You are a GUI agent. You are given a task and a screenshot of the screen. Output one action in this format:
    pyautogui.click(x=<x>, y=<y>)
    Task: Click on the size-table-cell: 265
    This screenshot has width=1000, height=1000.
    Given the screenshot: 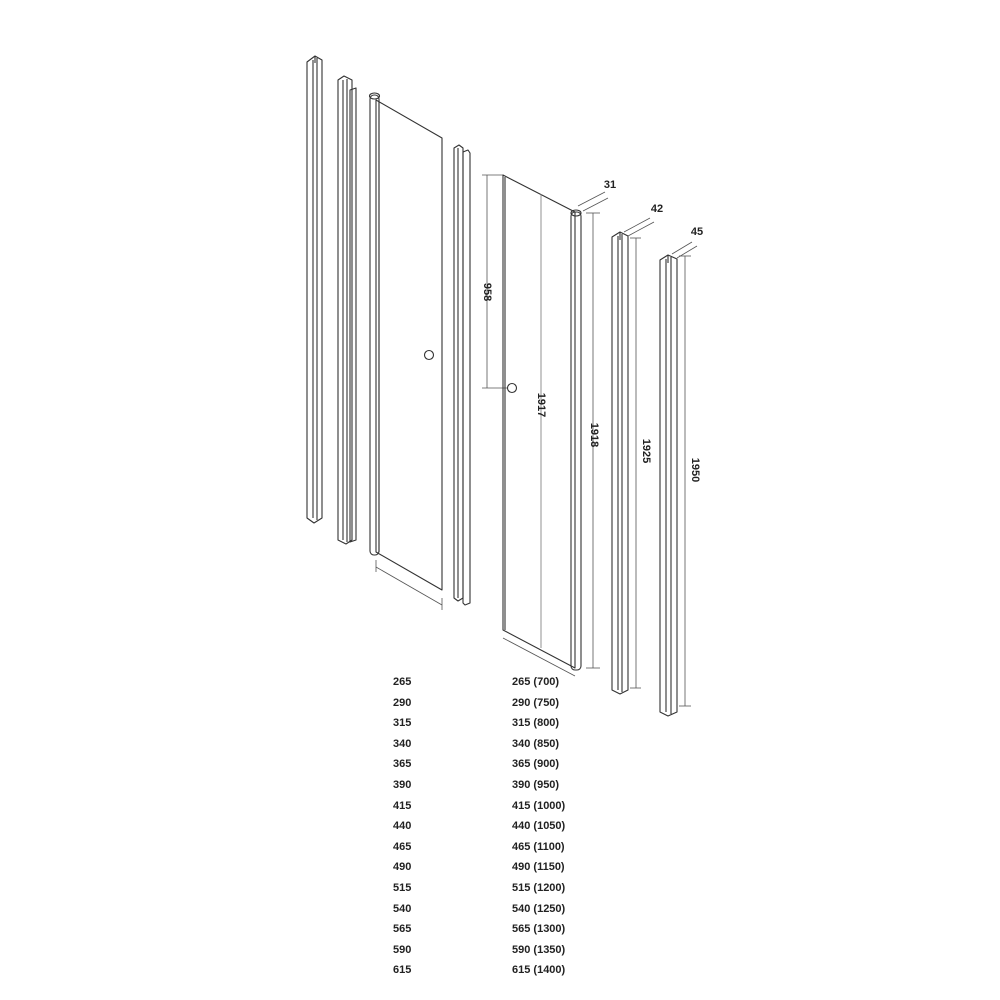 What is the action you would take?
    pyautogui.click(x=402, y=682)
    